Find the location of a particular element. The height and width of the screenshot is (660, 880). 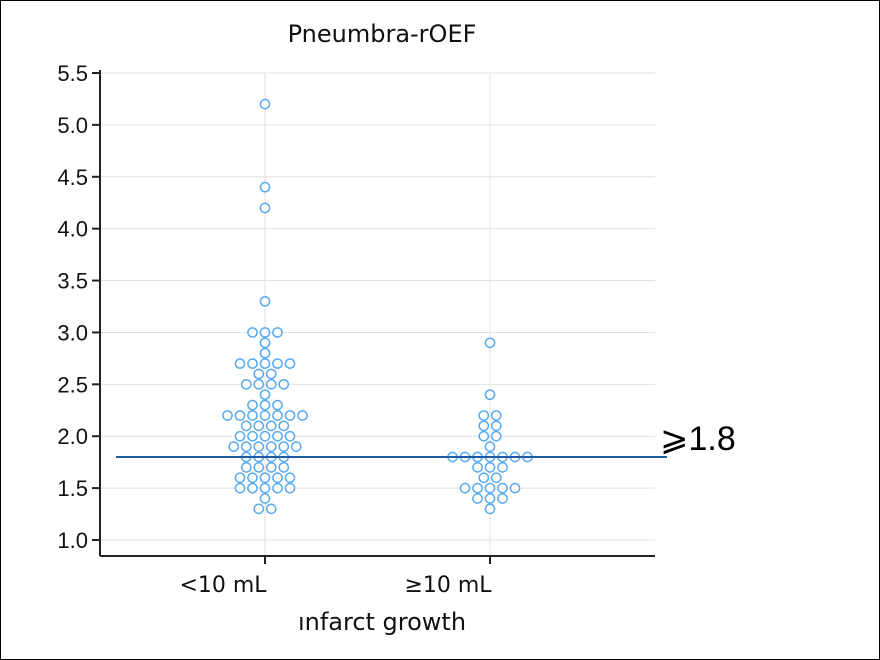

y-tick-label: 4.0 is located at coordinates (72, 229).